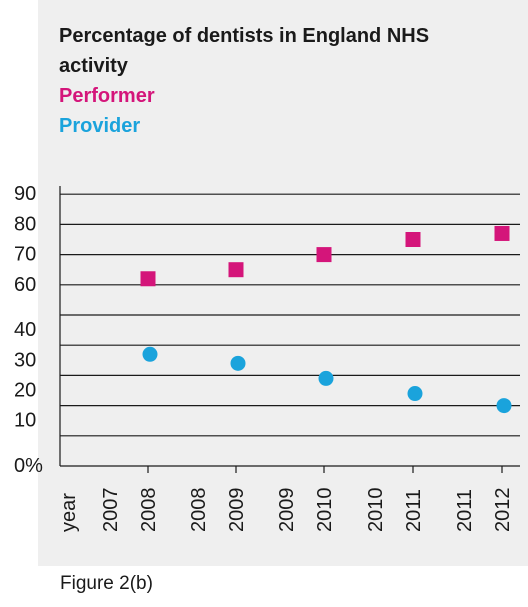  Describe the element at coordinates (25, 285) in the screenshot. I see `y-tick-label: 60` at that location.